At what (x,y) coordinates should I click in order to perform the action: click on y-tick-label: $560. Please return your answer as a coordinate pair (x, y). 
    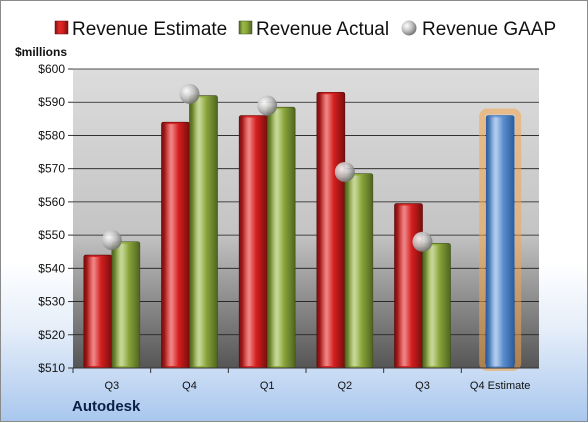
    Looking at the image, I should click on (51, 202).